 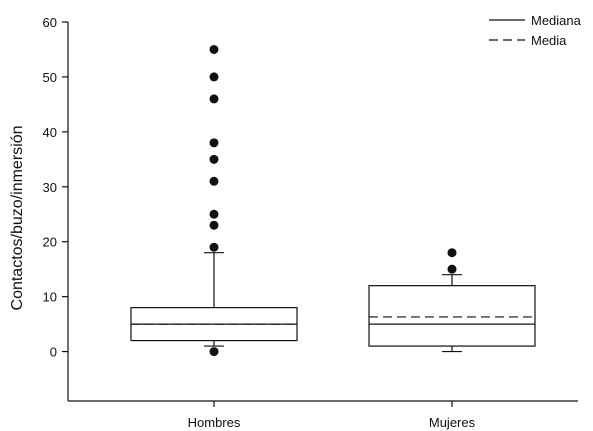 What do you see at coordinates (452, 422) in the screenshot?
I see `x-tick-label: Mujeres` at bounding box center [452, 422].